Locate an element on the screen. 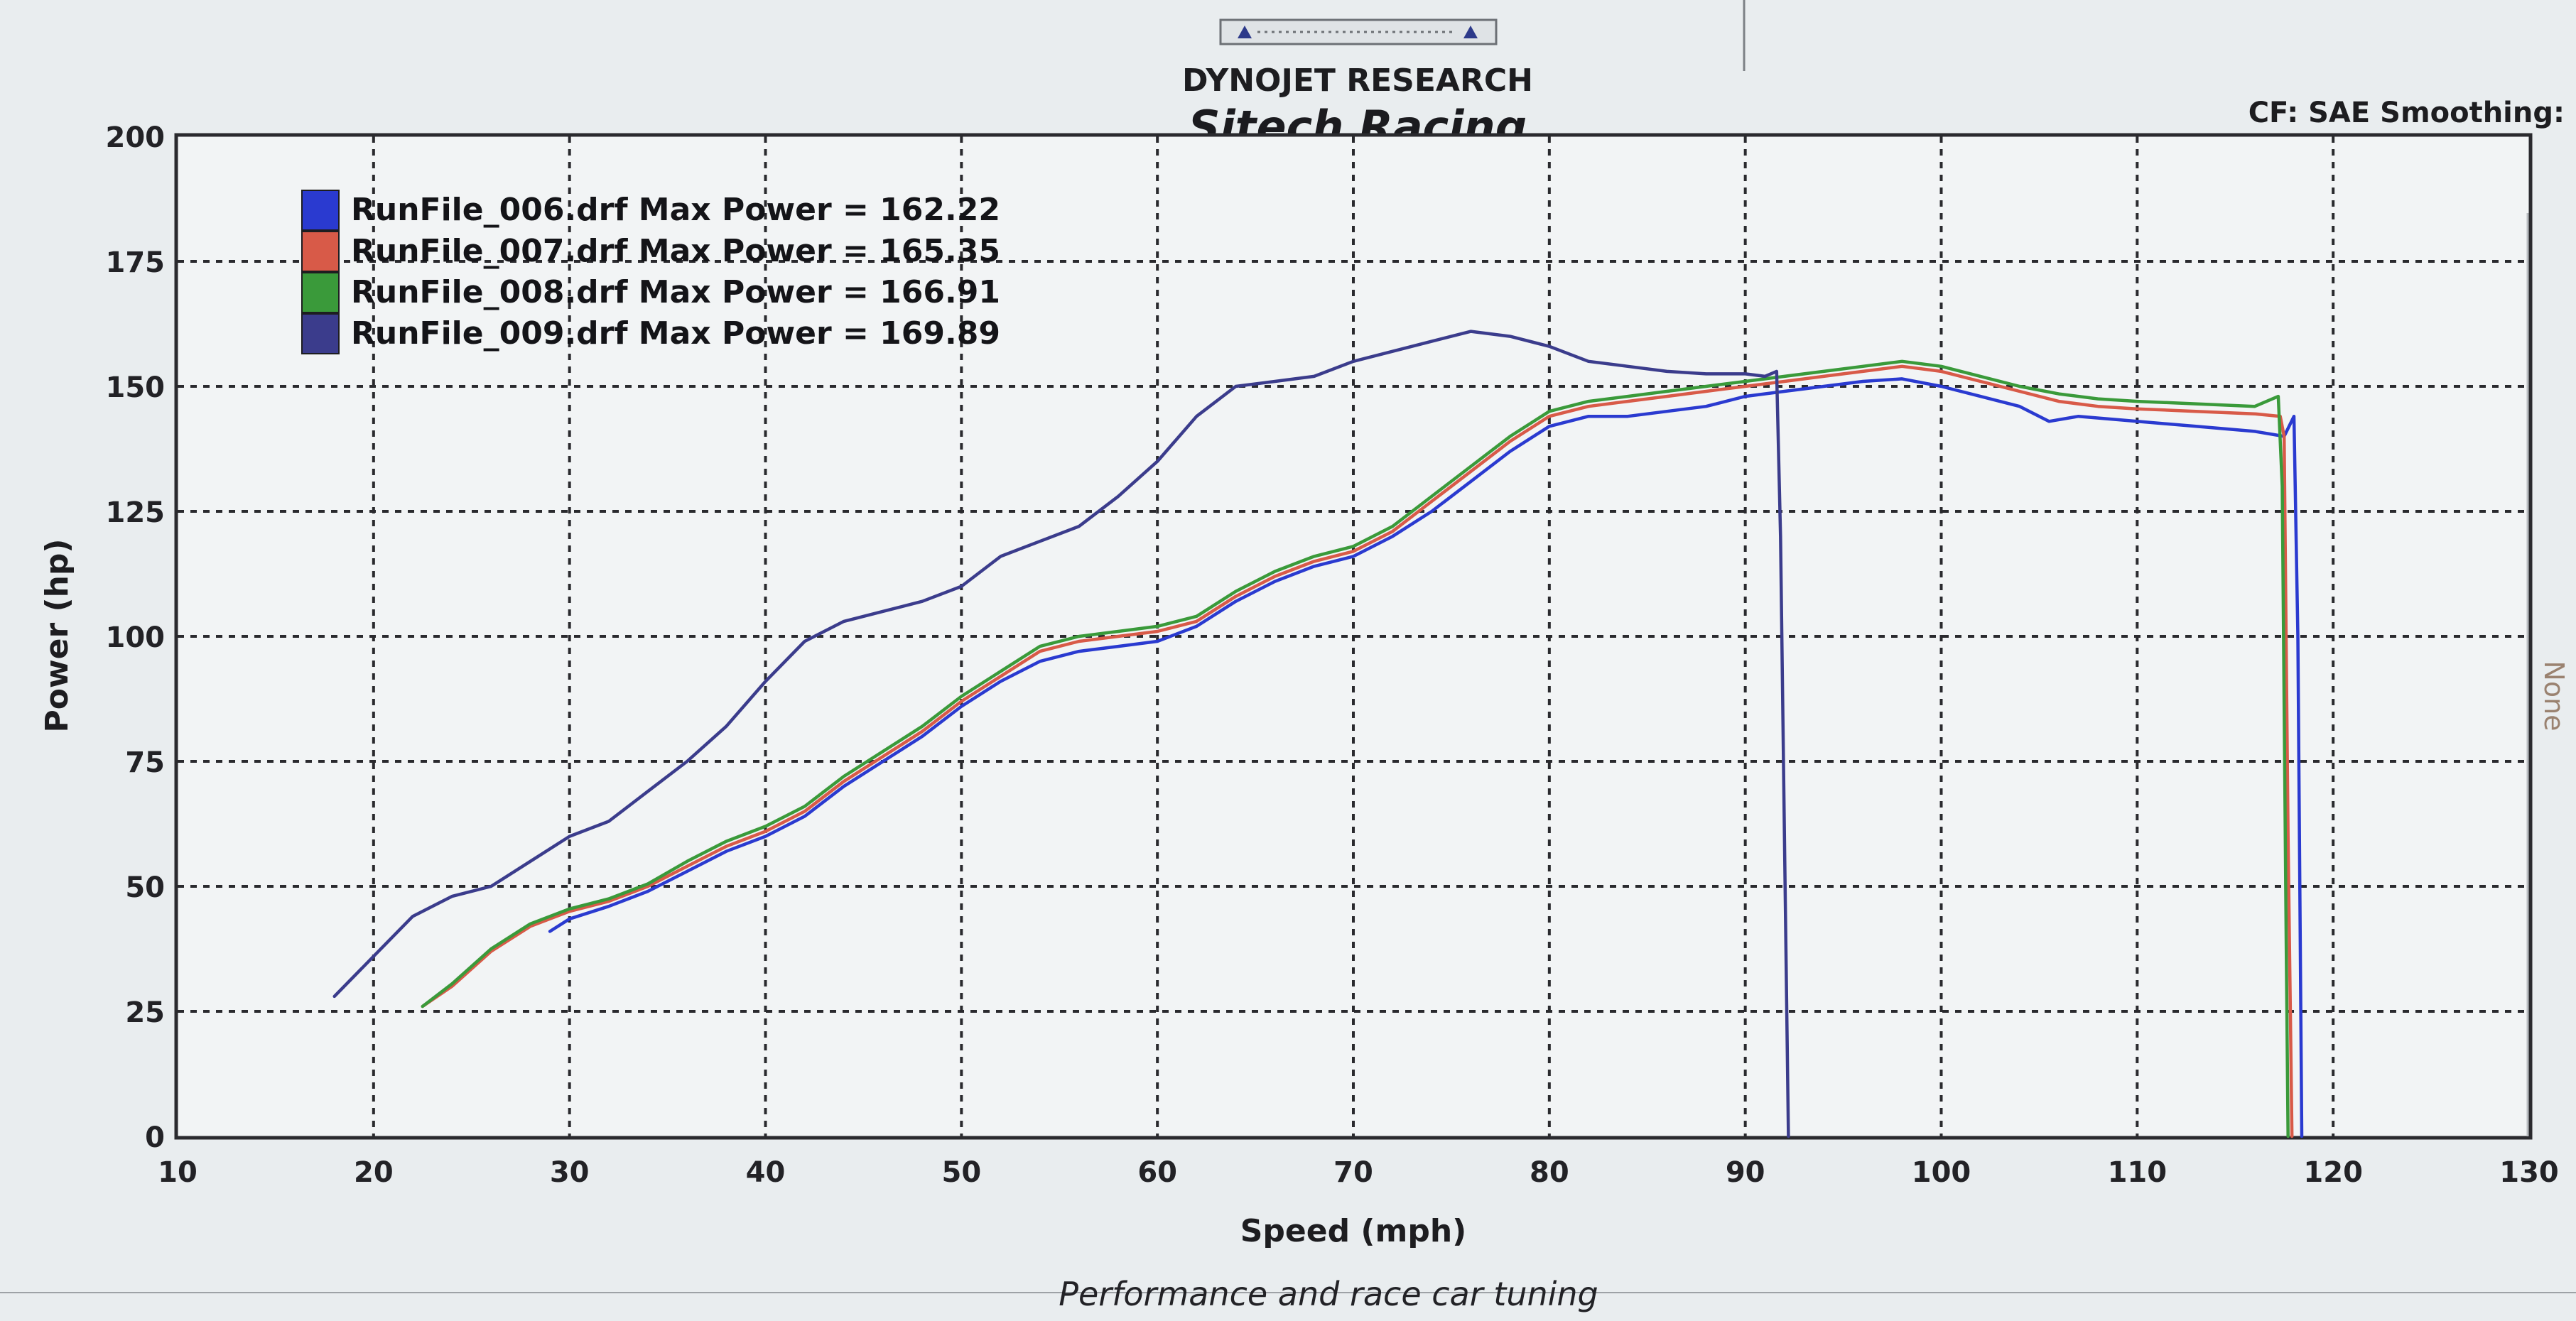  y-tick-label-1: 25 is located at coordinates (145, 1012).